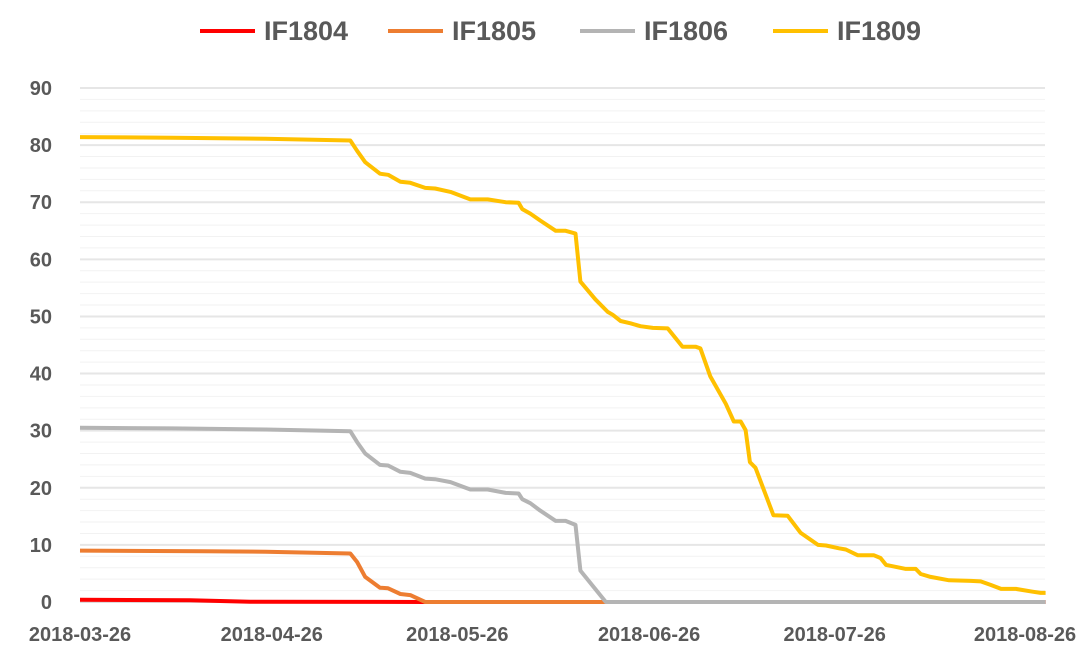  What do you see at coordinates (41, 346) in the screenshot?
I see `y-axis: 0 10 20 30 40 50 60 70 80 90` at bounding box center [41, 346].